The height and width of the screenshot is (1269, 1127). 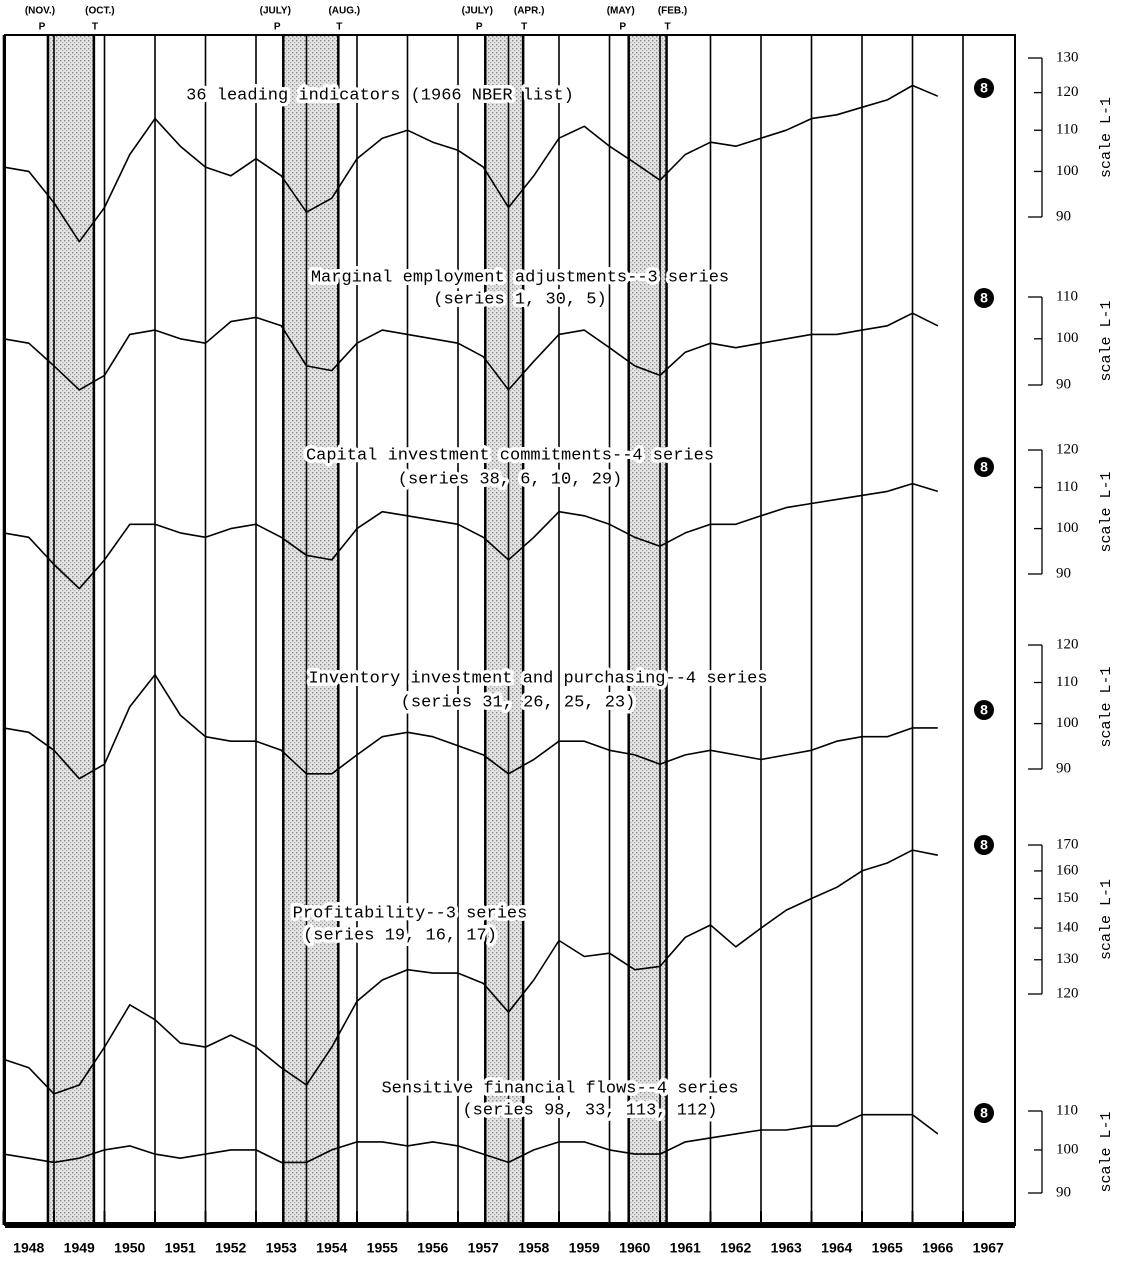 What do you see at coordinates (559, 1088) in the screenshot?
I see `panel-title: Sensitive financial flows--4 series` at bounding box center [559, 1088].